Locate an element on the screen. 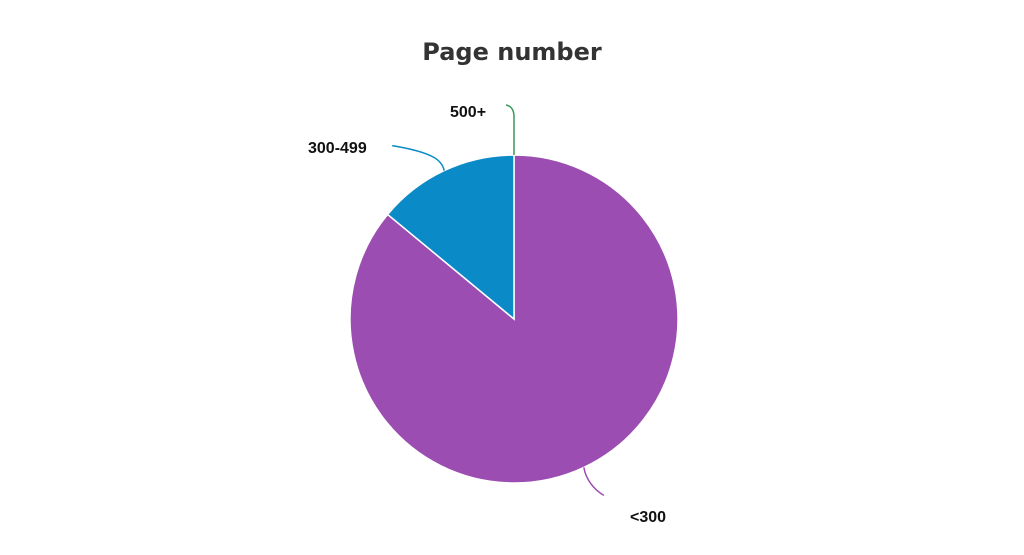  chart-title: Page number is located at coordinates (512, 52).